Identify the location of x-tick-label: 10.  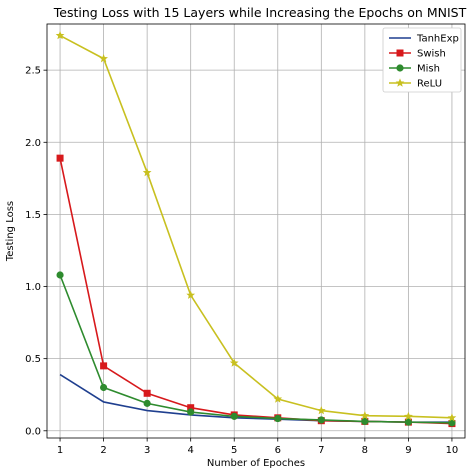
(452, 450).